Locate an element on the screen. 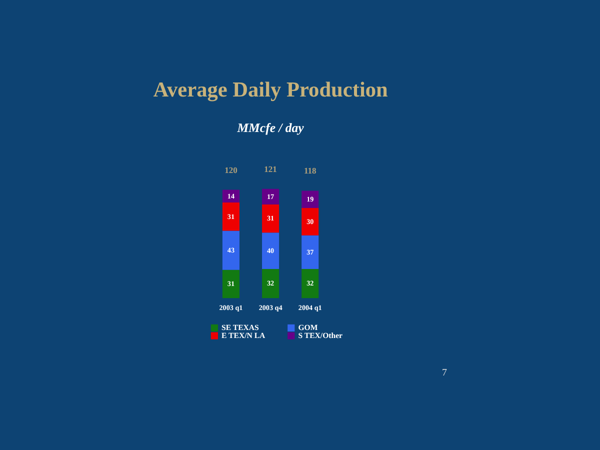  chart-title: Average Daily Production is located at coordinates (270, 89).